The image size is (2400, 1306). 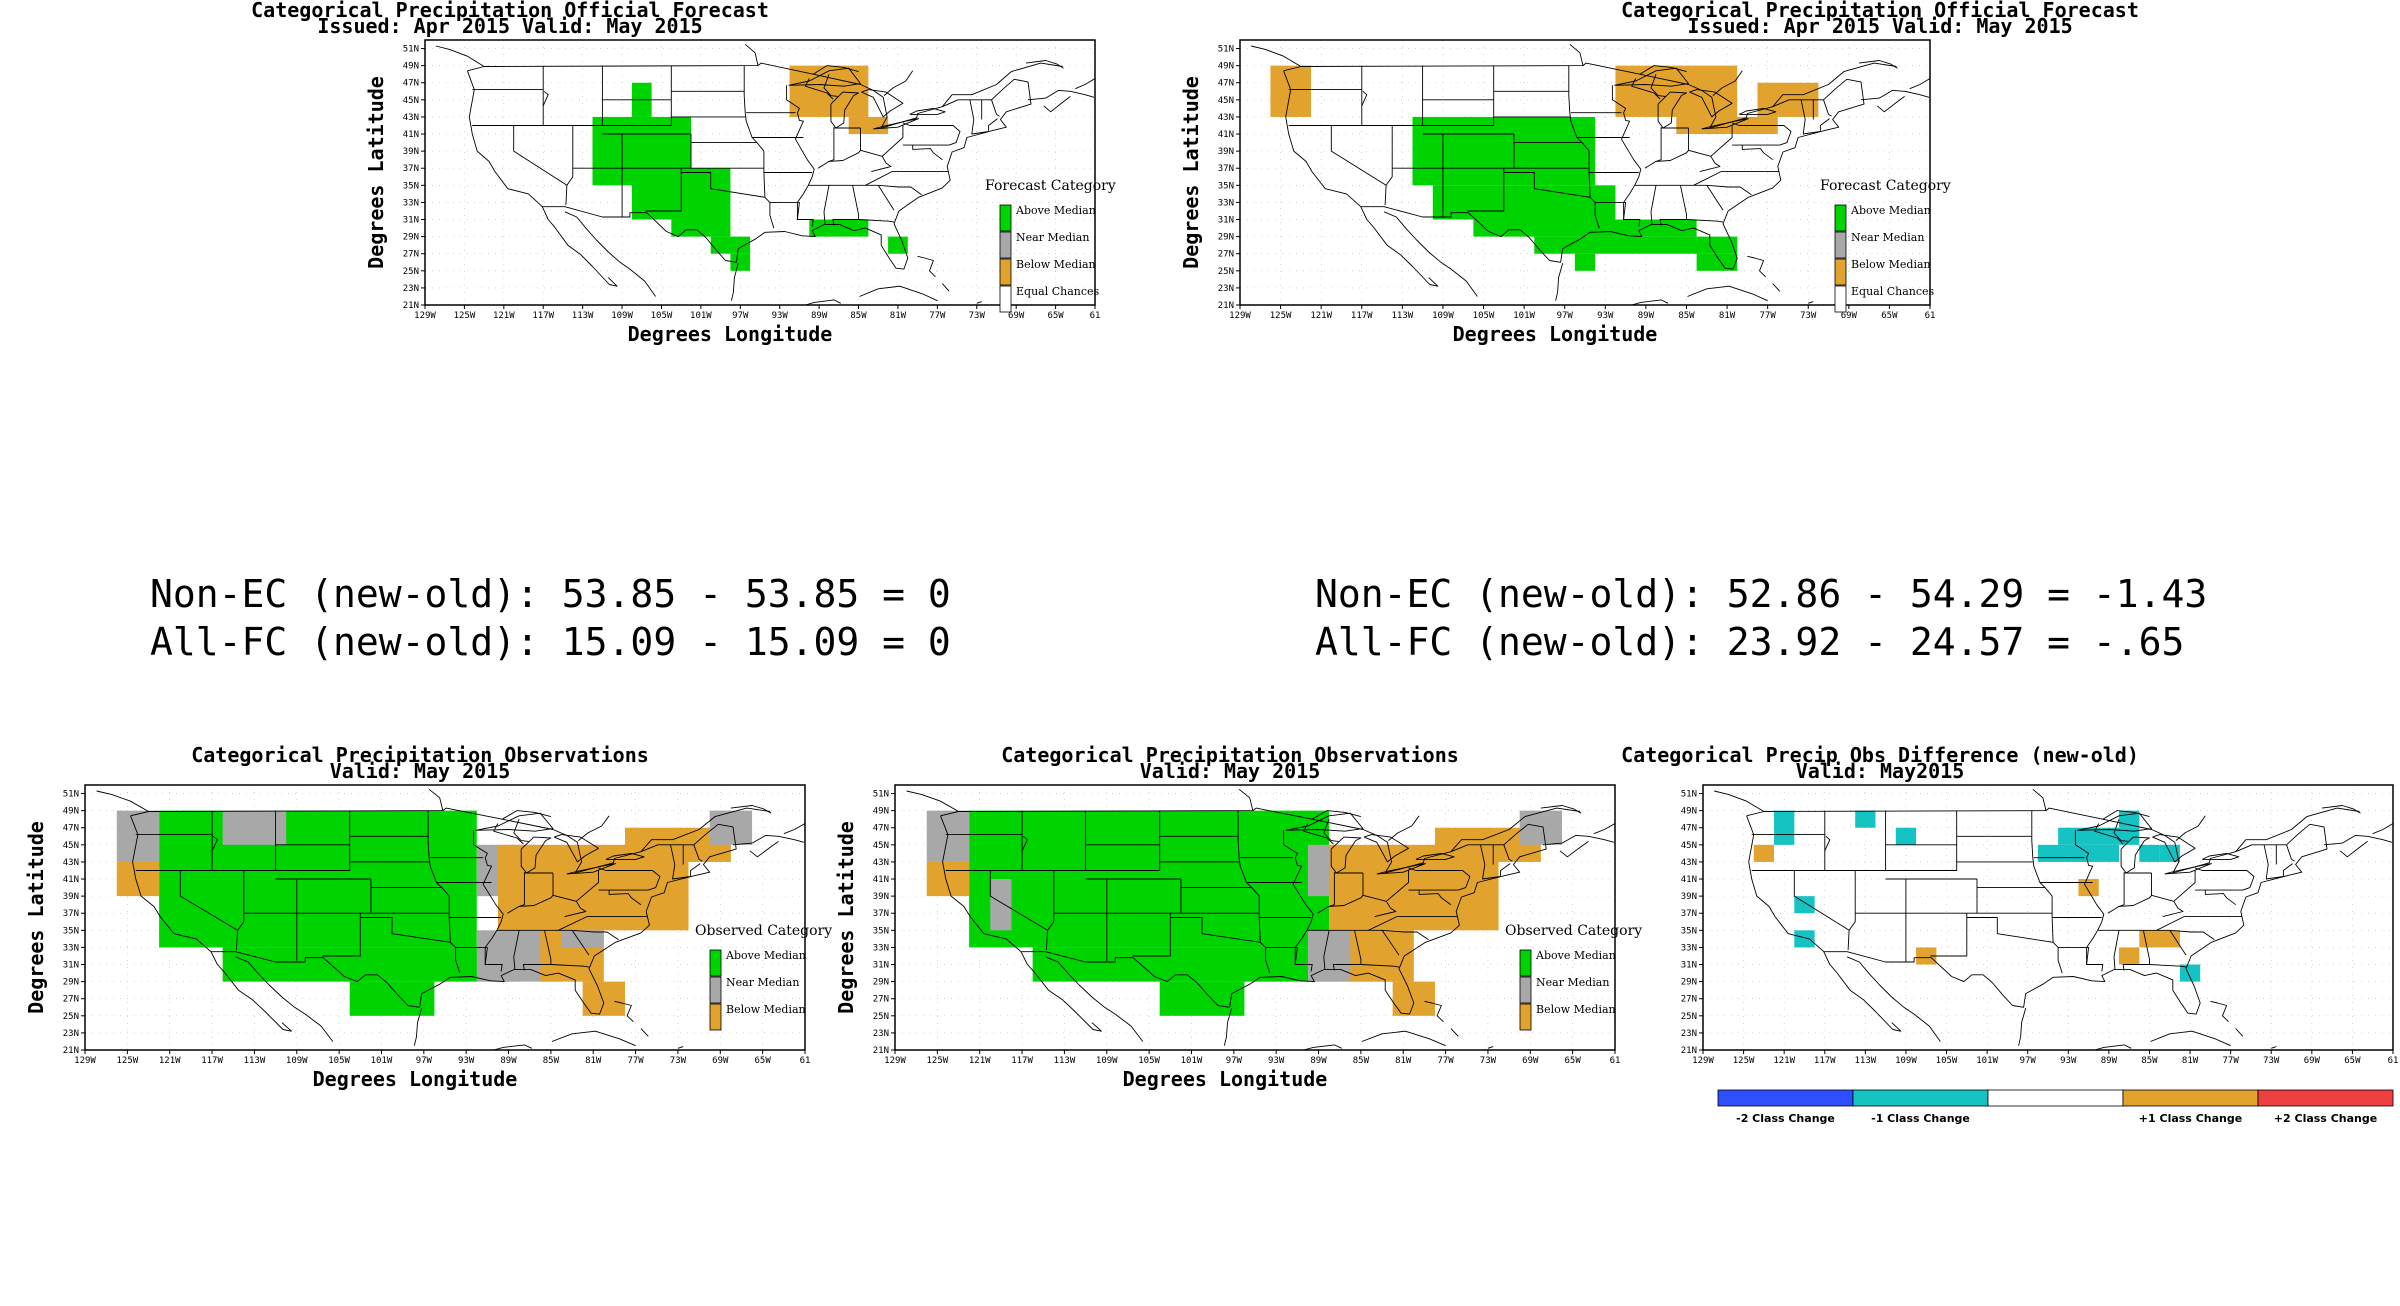 I want to click on lon-tick-label: 121W, so click(x=170, y=1061).